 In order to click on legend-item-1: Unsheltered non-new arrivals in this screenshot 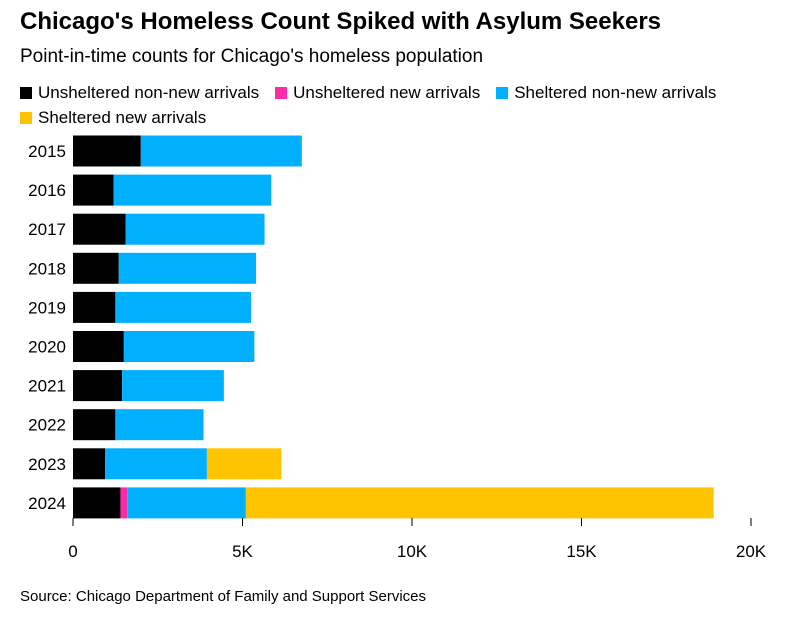, I will do `click(139, 93)`.